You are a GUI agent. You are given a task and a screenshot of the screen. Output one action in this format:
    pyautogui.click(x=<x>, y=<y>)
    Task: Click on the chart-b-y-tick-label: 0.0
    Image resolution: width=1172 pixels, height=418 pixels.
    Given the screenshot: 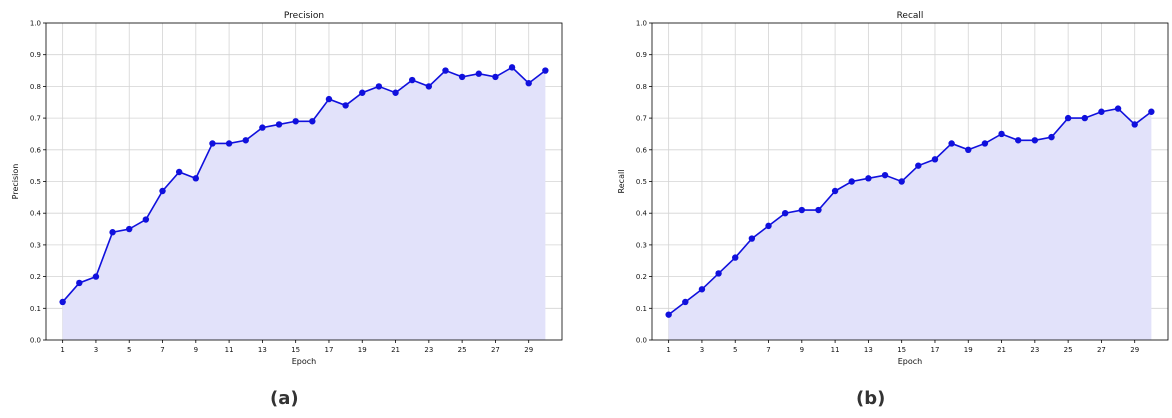 What is the action you would take?
    pyautogui.click(x=641, y=341)
    